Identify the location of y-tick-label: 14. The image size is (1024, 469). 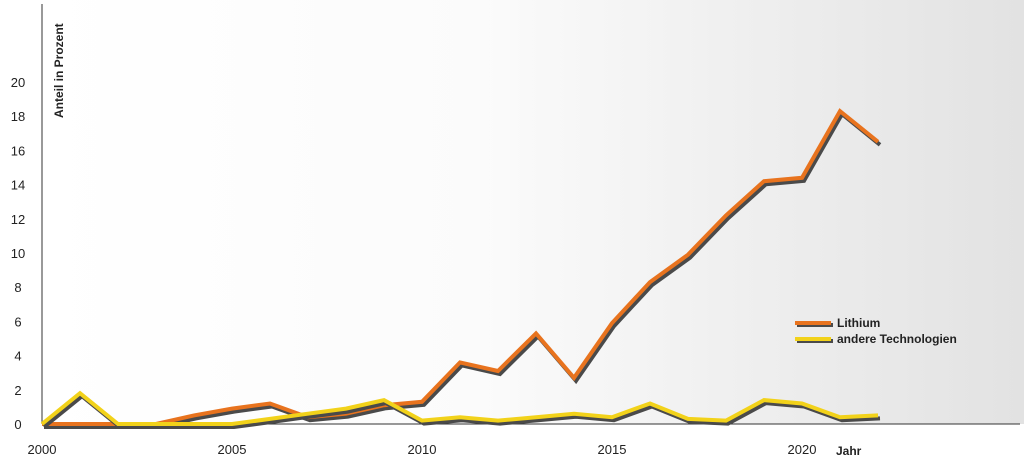
(18, 185).